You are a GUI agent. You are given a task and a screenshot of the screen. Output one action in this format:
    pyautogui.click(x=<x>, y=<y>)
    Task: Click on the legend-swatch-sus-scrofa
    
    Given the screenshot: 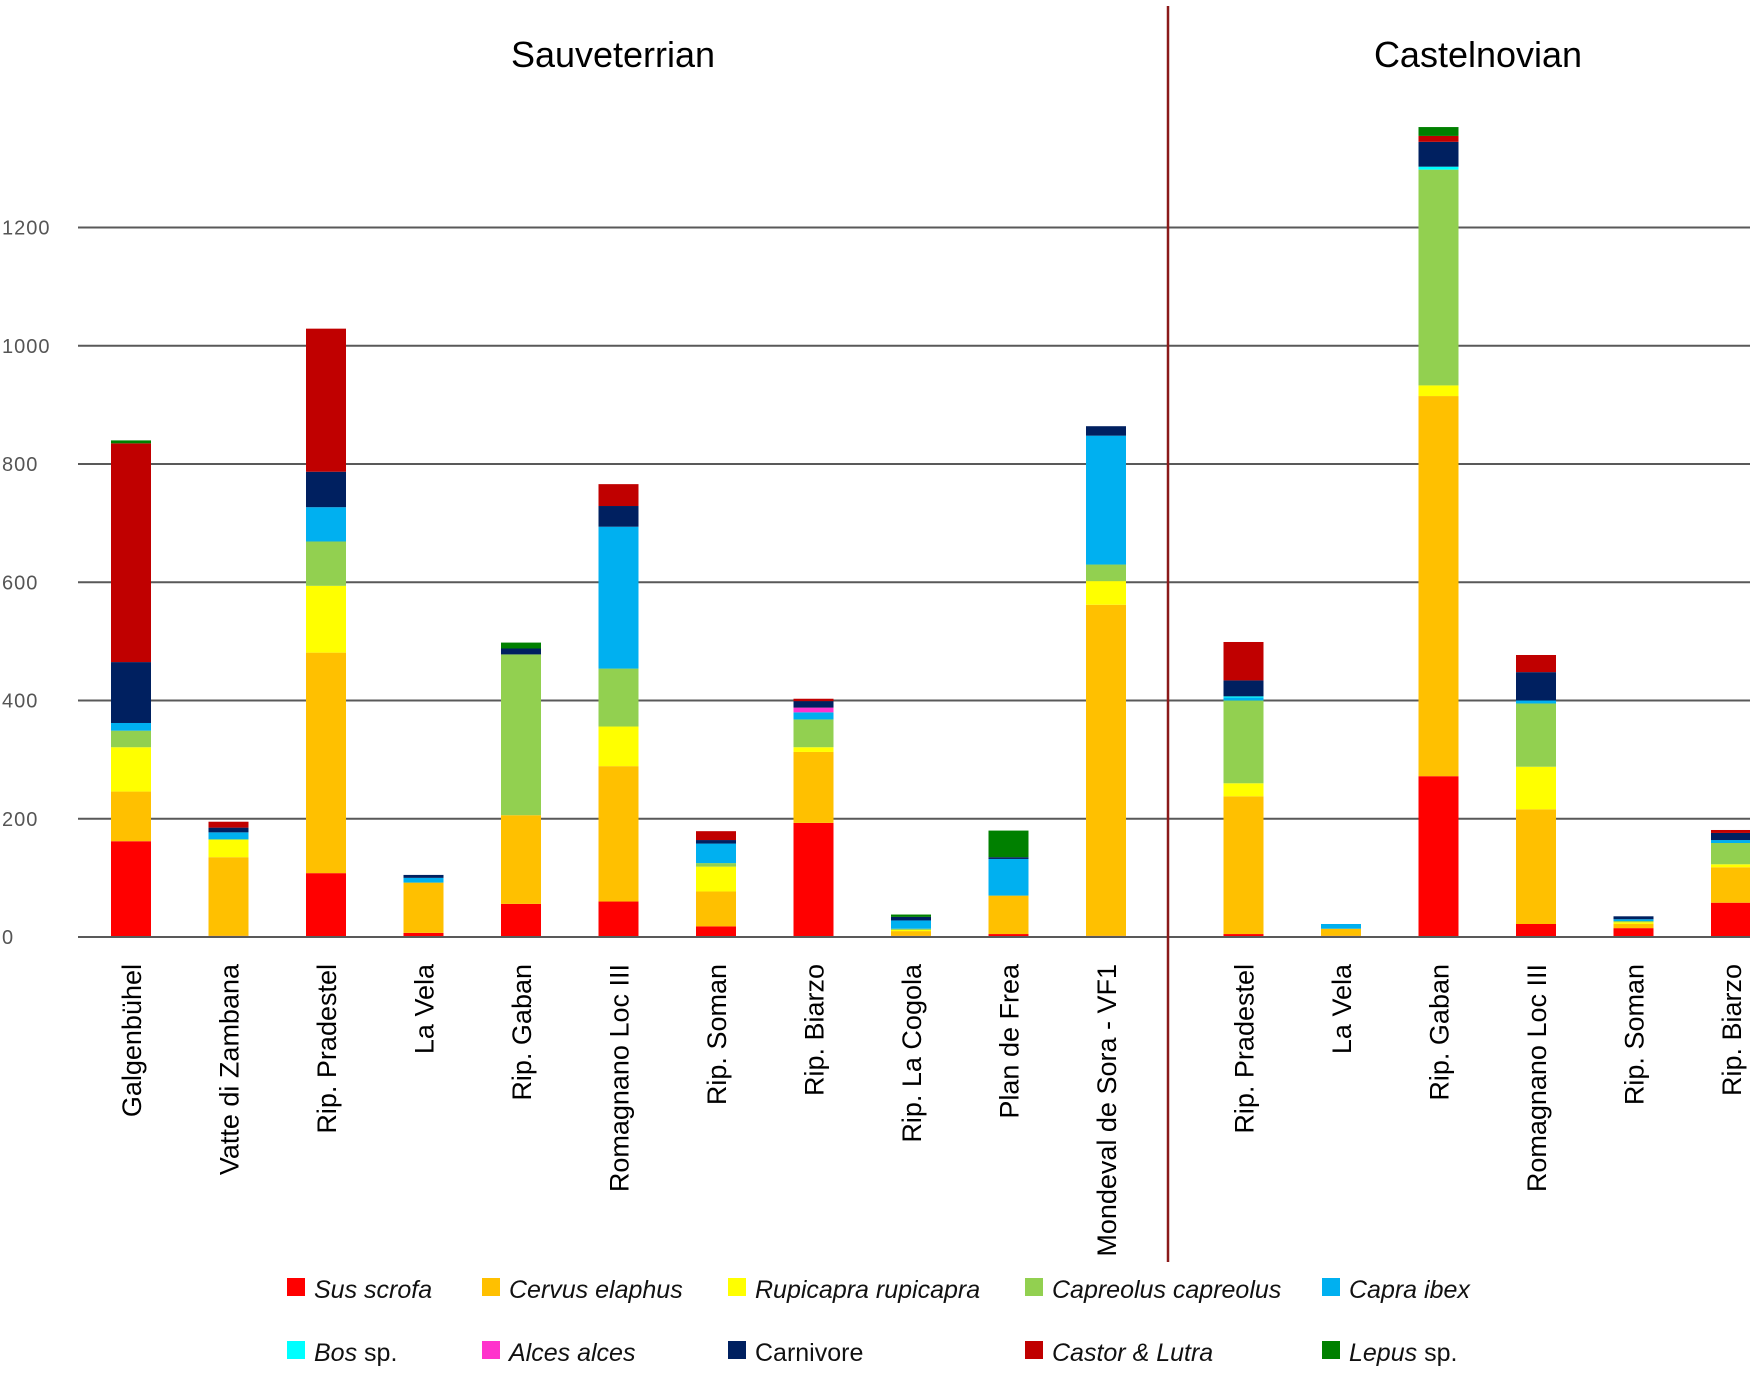 What is the action you would take?
    pyautogui.click(x=296, y=1287)
    